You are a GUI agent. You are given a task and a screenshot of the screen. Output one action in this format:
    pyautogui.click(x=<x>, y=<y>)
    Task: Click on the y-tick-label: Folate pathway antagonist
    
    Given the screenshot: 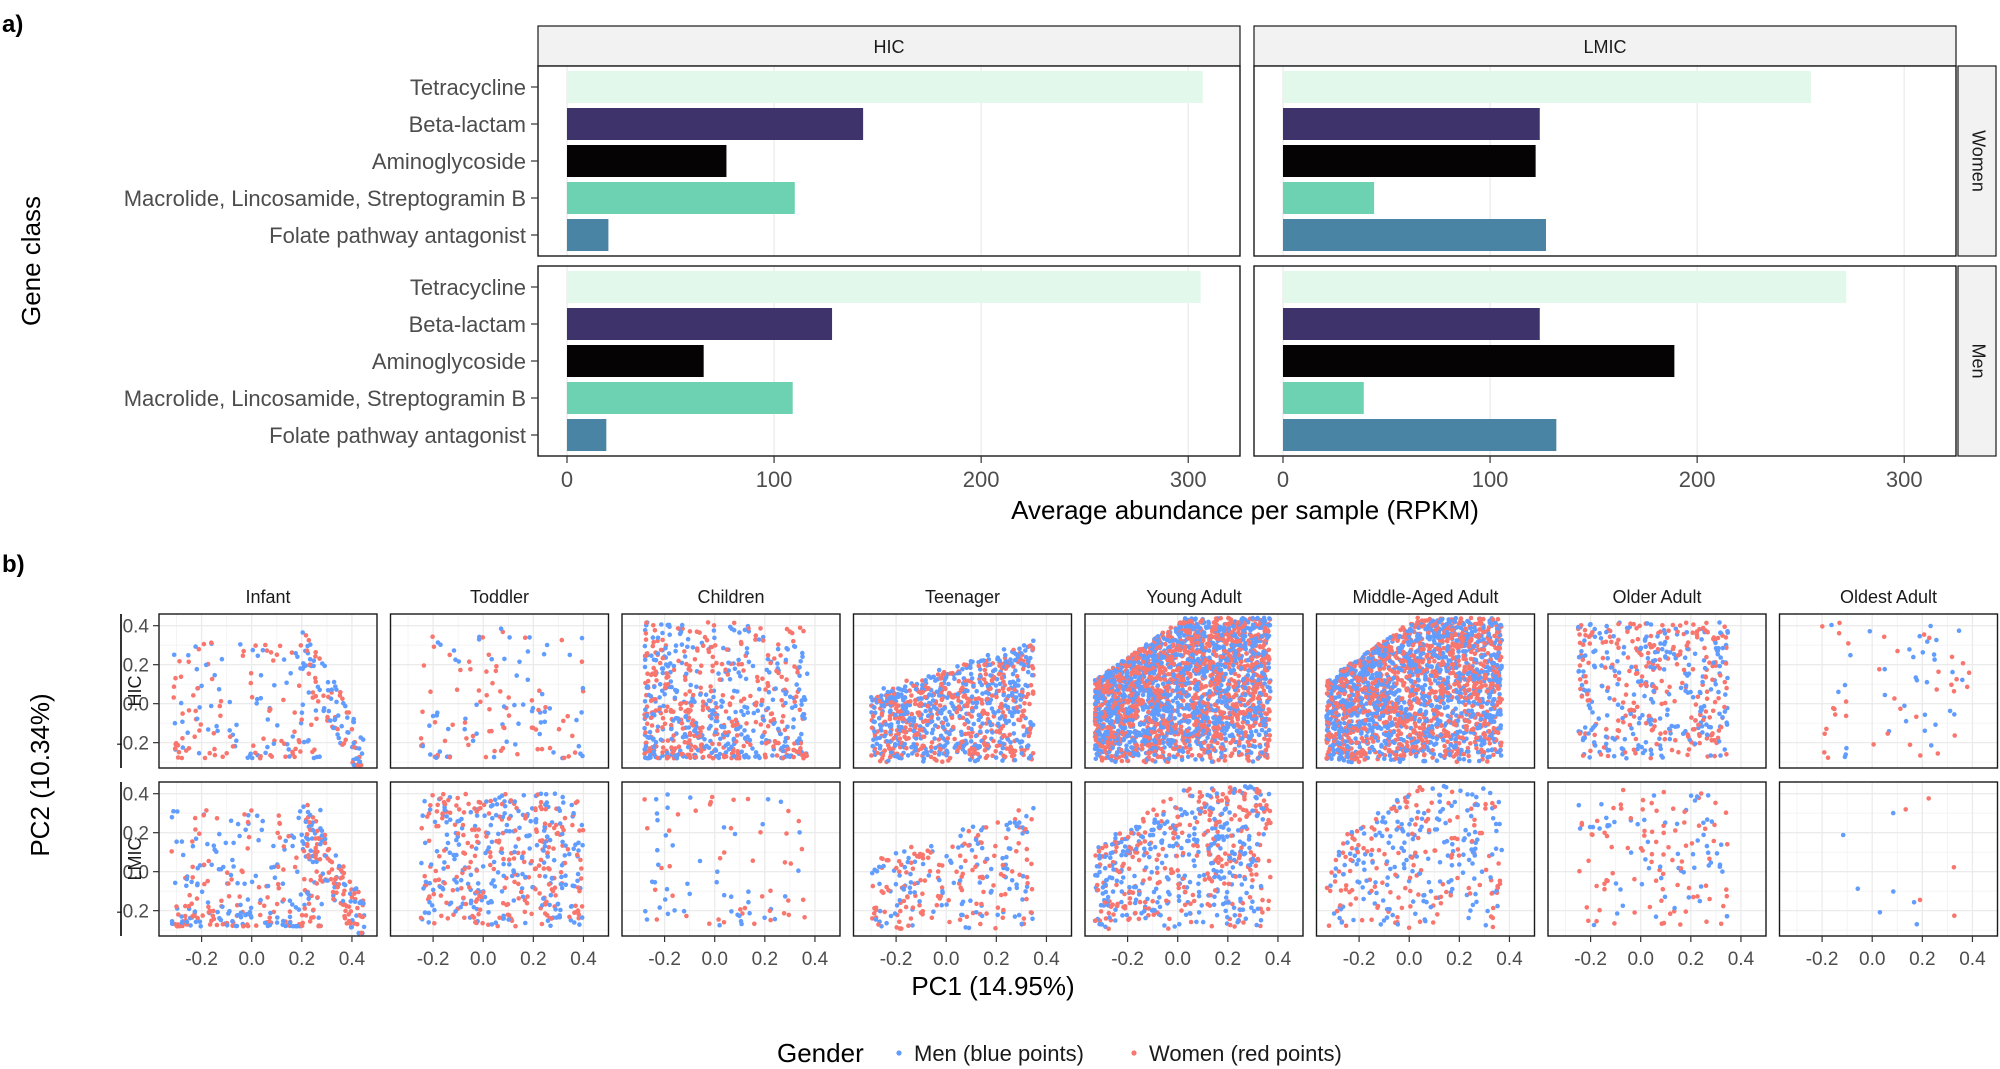 What is the action you would take?
    pyautogui.click(x=397, y=235)
    